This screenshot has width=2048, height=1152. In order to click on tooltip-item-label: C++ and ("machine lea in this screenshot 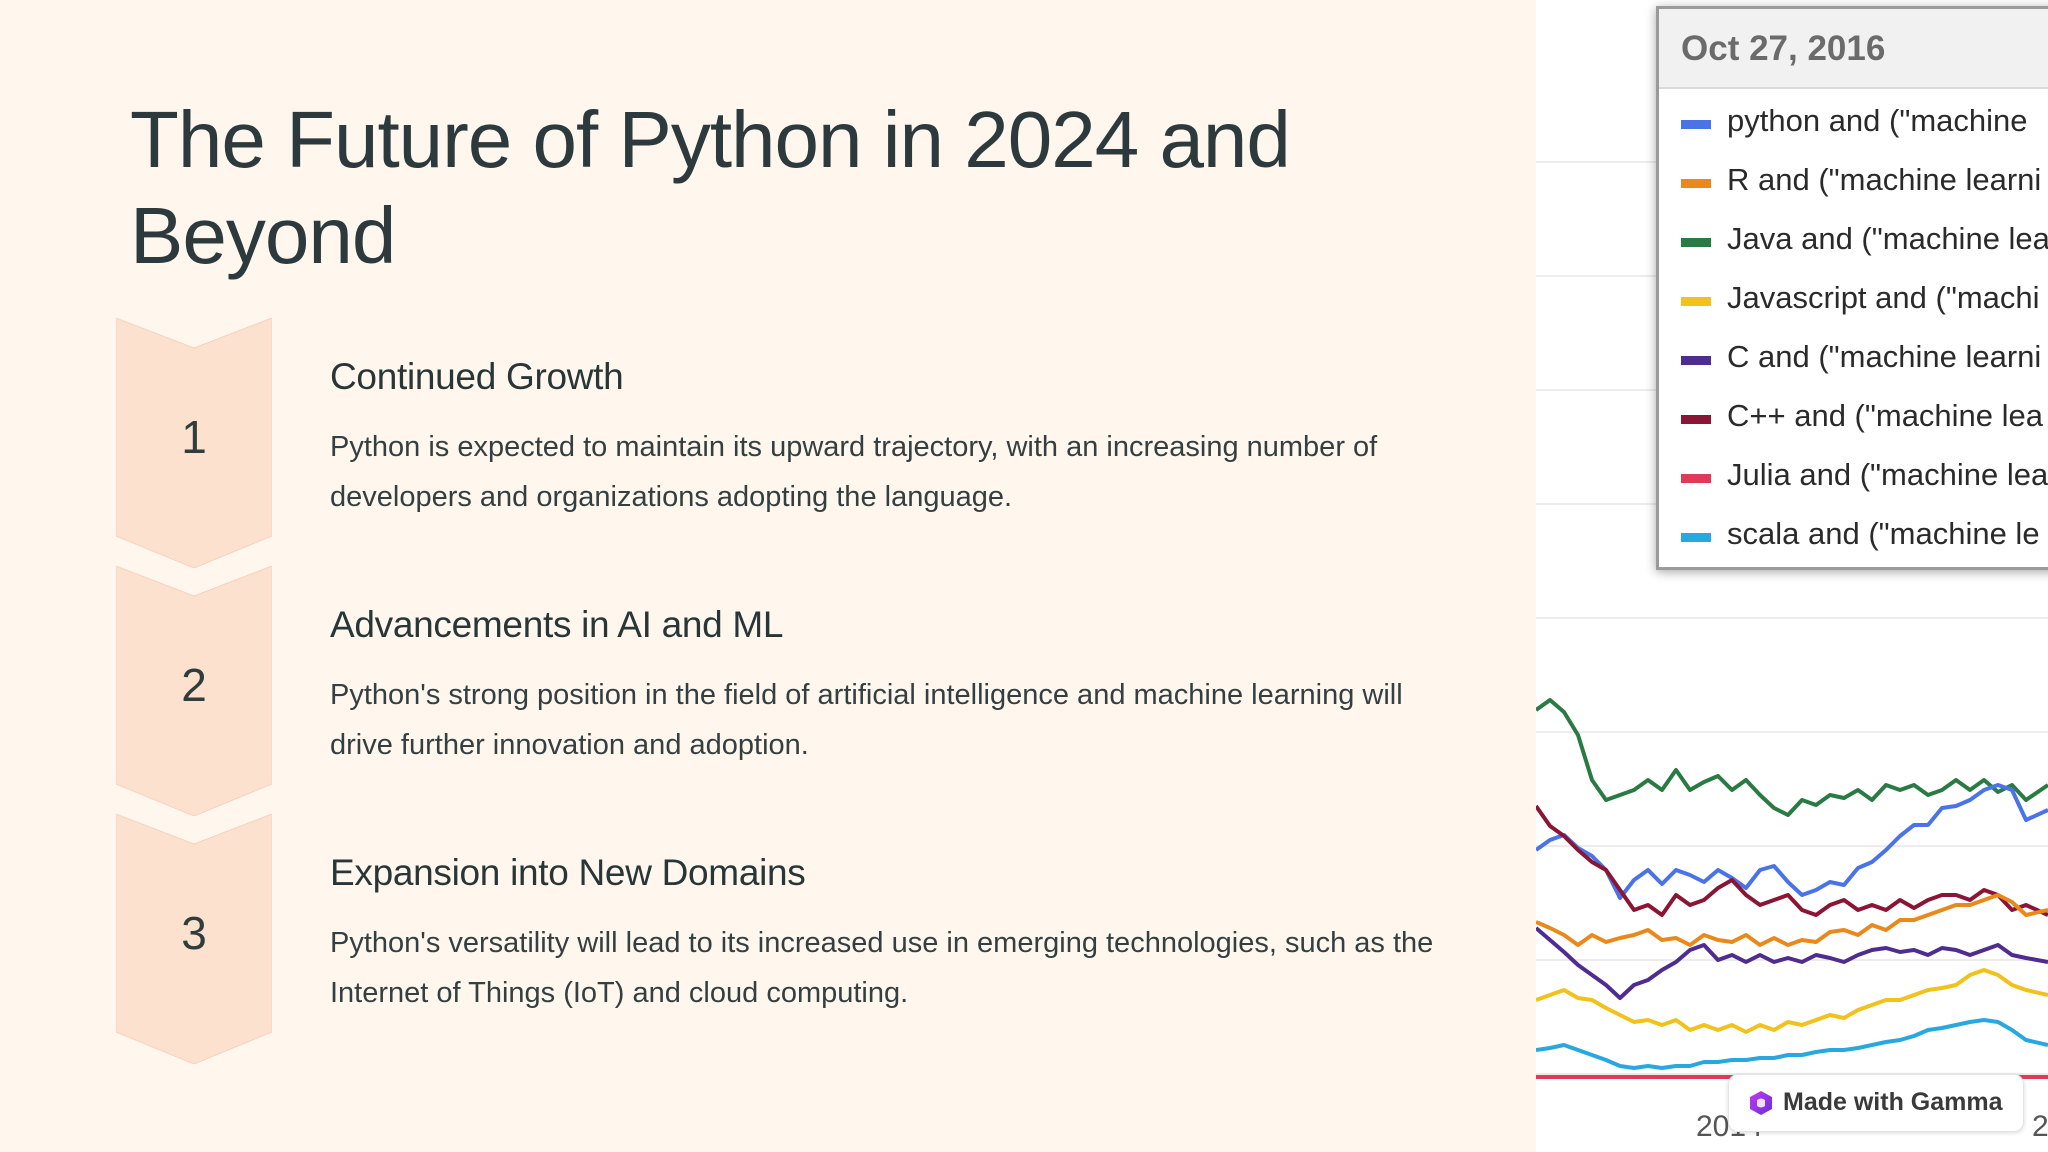, I will do `click(1885, 415)`.